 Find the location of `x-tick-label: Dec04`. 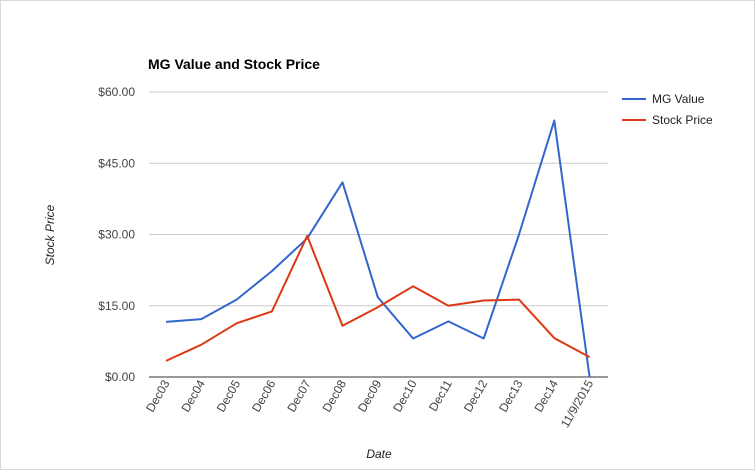

x-tick-label: Dec04 is located at coordinates (193, 395).